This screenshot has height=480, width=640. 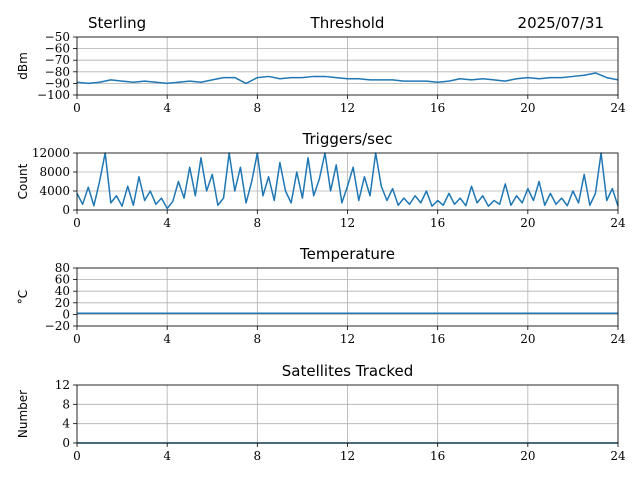 What do you see at coordinates (57, 83) in the screenshot?
I see `threshold-ytick-label: −90` at bounding box center [57, 83].